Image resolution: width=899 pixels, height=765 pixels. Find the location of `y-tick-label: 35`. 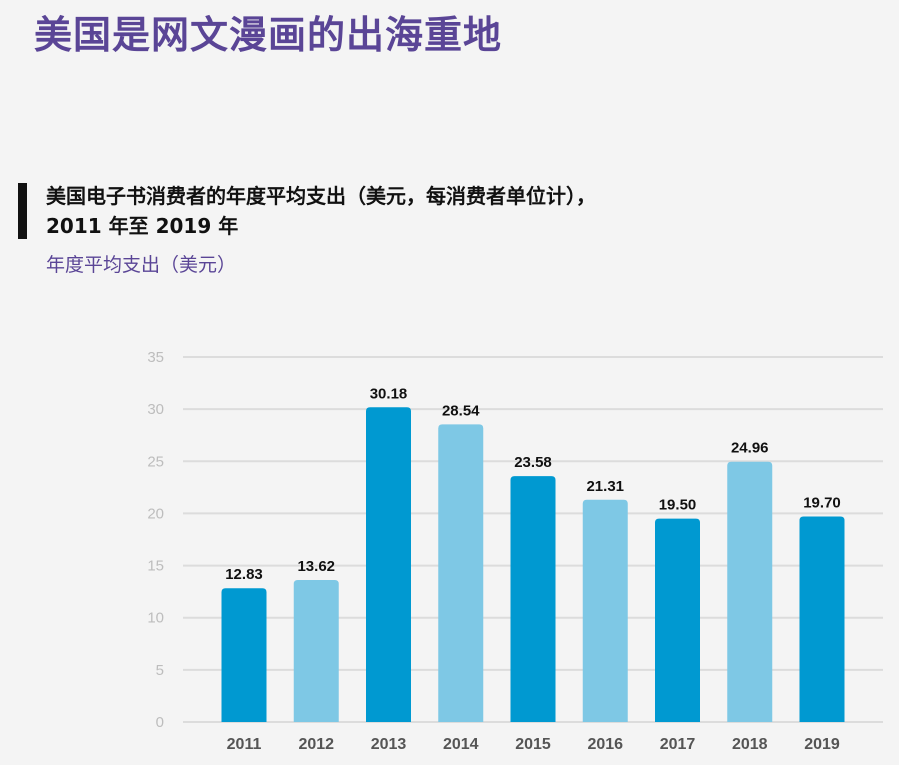

y-tick-label: 35 is located at coordinates (155, 357).